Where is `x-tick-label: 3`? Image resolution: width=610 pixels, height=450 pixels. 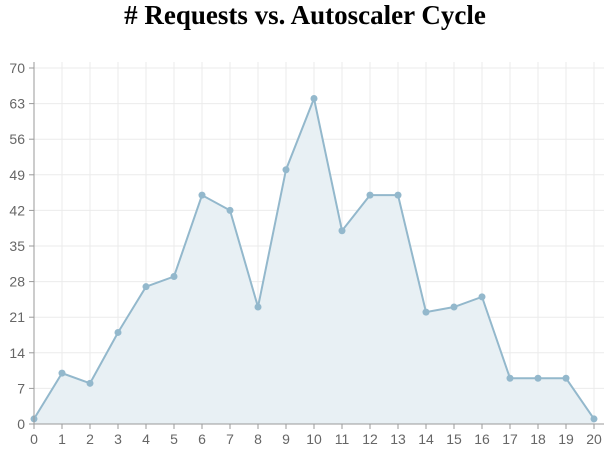 x-tick-label: 3 is located at coordinates (118, 439).